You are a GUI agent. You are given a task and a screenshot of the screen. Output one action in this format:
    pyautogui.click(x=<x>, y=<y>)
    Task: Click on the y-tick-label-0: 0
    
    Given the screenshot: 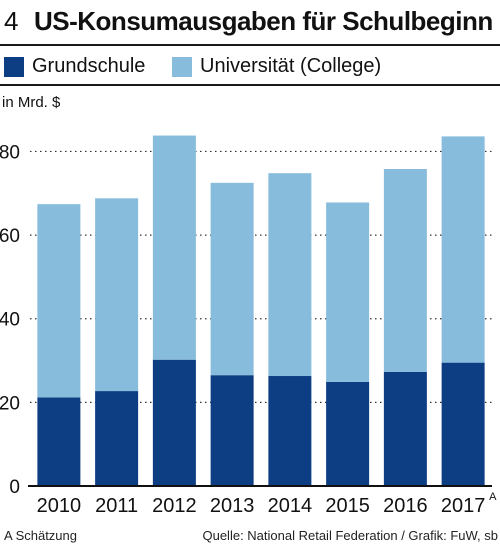 What is the action you would take?
    pyautogui.click(x=14, y=487)
    